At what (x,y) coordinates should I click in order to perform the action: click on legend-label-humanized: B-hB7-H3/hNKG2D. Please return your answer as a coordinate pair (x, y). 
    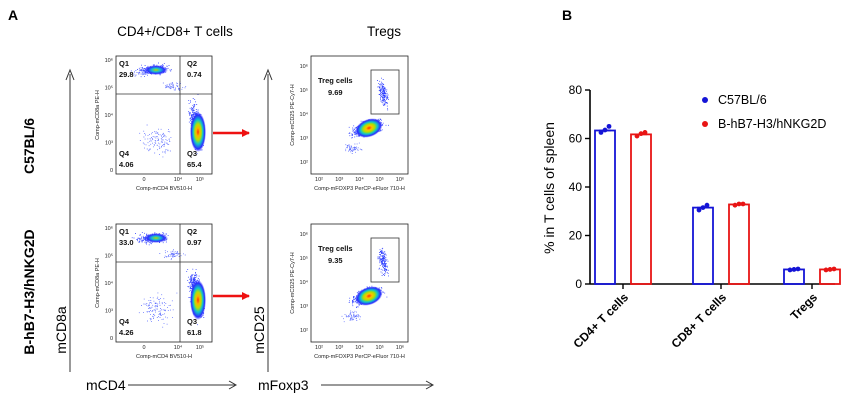
    Looking at the image, I should click on (772, 124).